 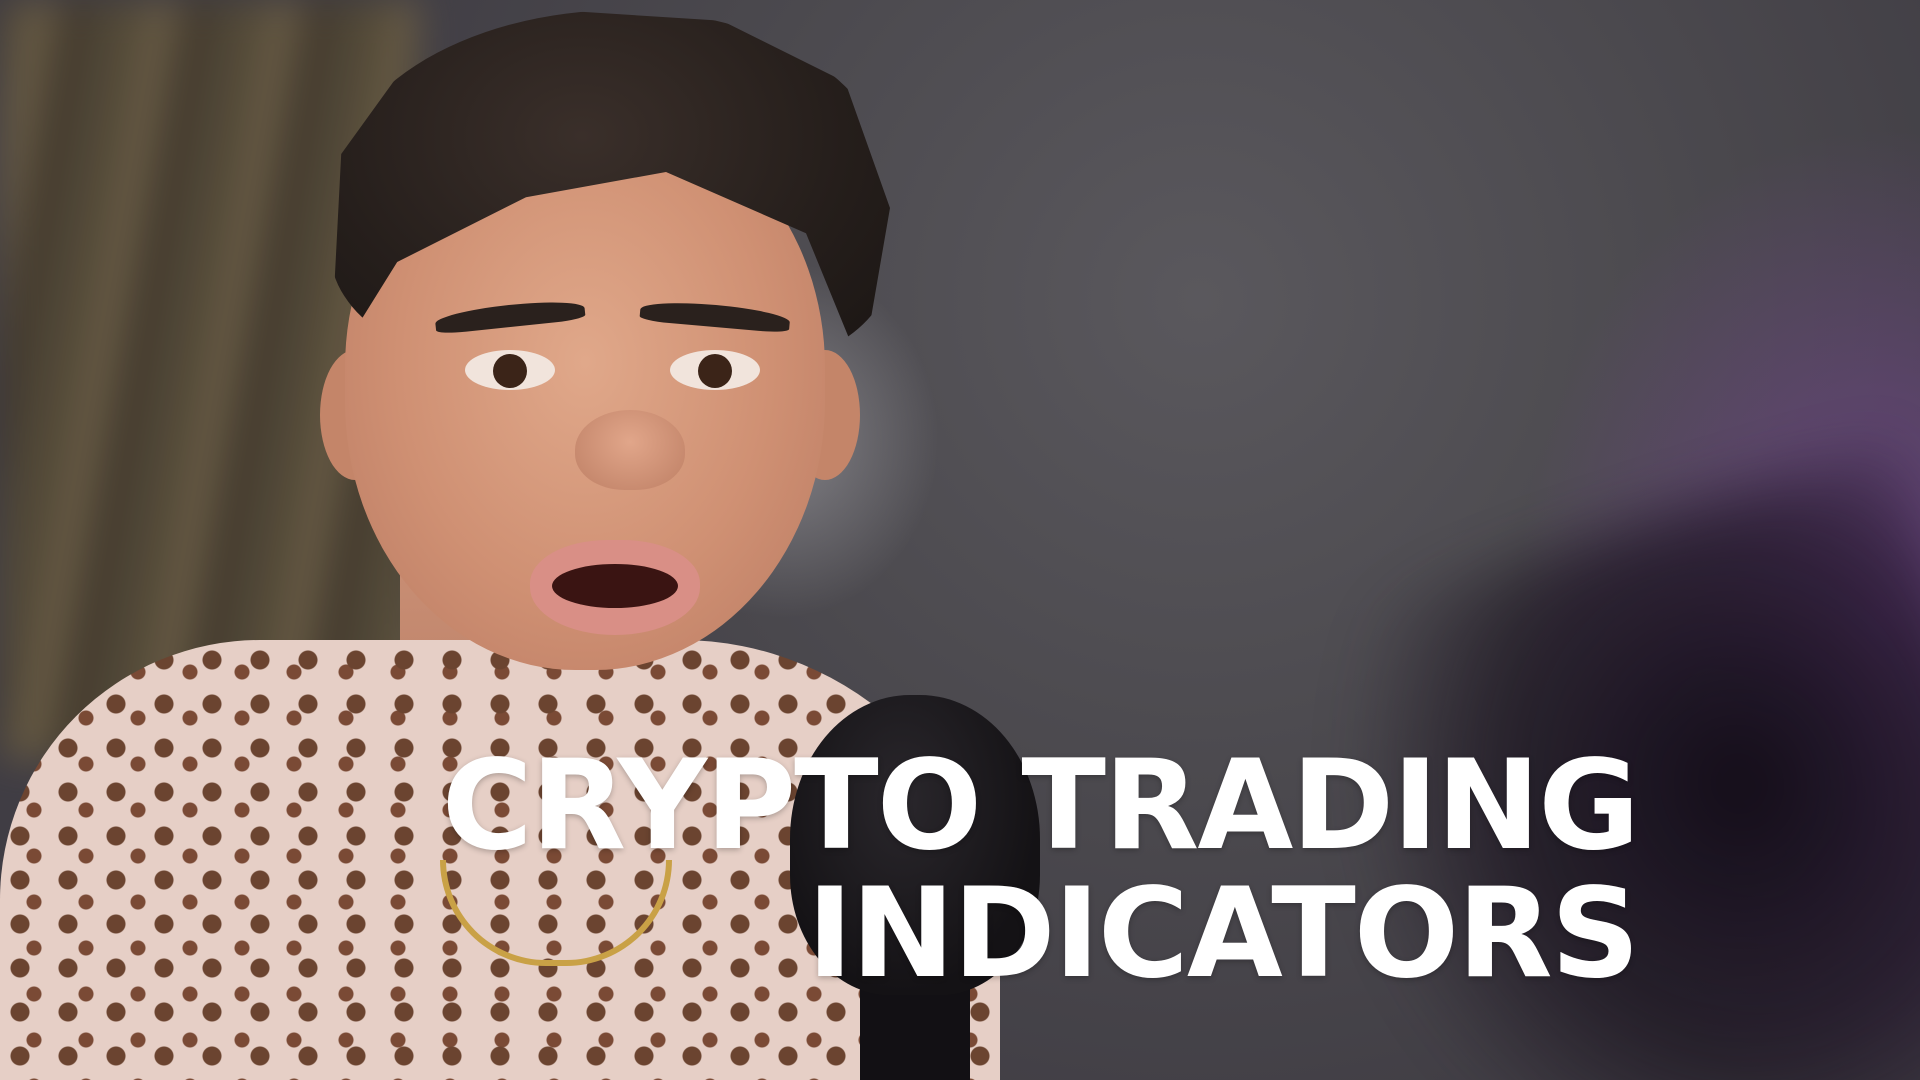 I want to click on open-mouth, so click(x=615, y=587).